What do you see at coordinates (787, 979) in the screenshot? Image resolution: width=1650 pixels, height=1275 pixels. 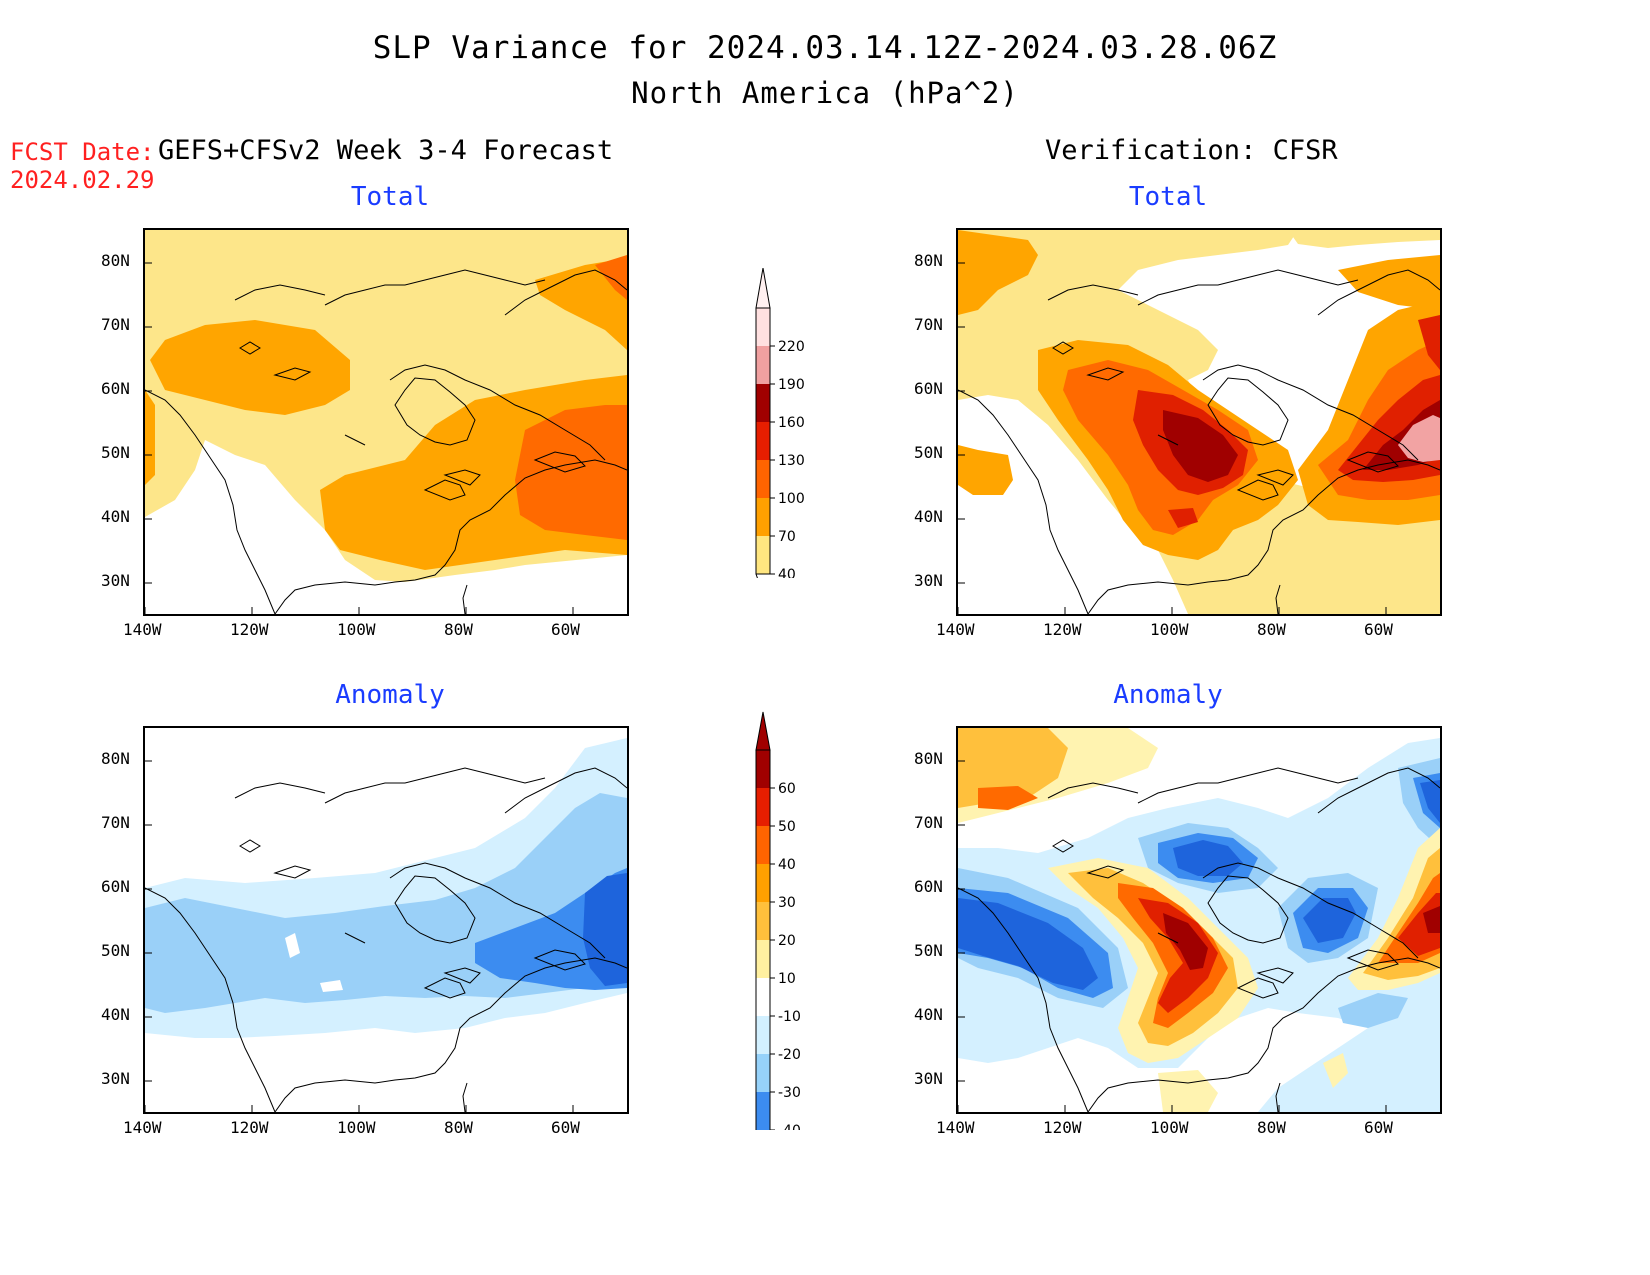 I see `anomaly-colorbar-label: 10` at bounding box center [787, 979].